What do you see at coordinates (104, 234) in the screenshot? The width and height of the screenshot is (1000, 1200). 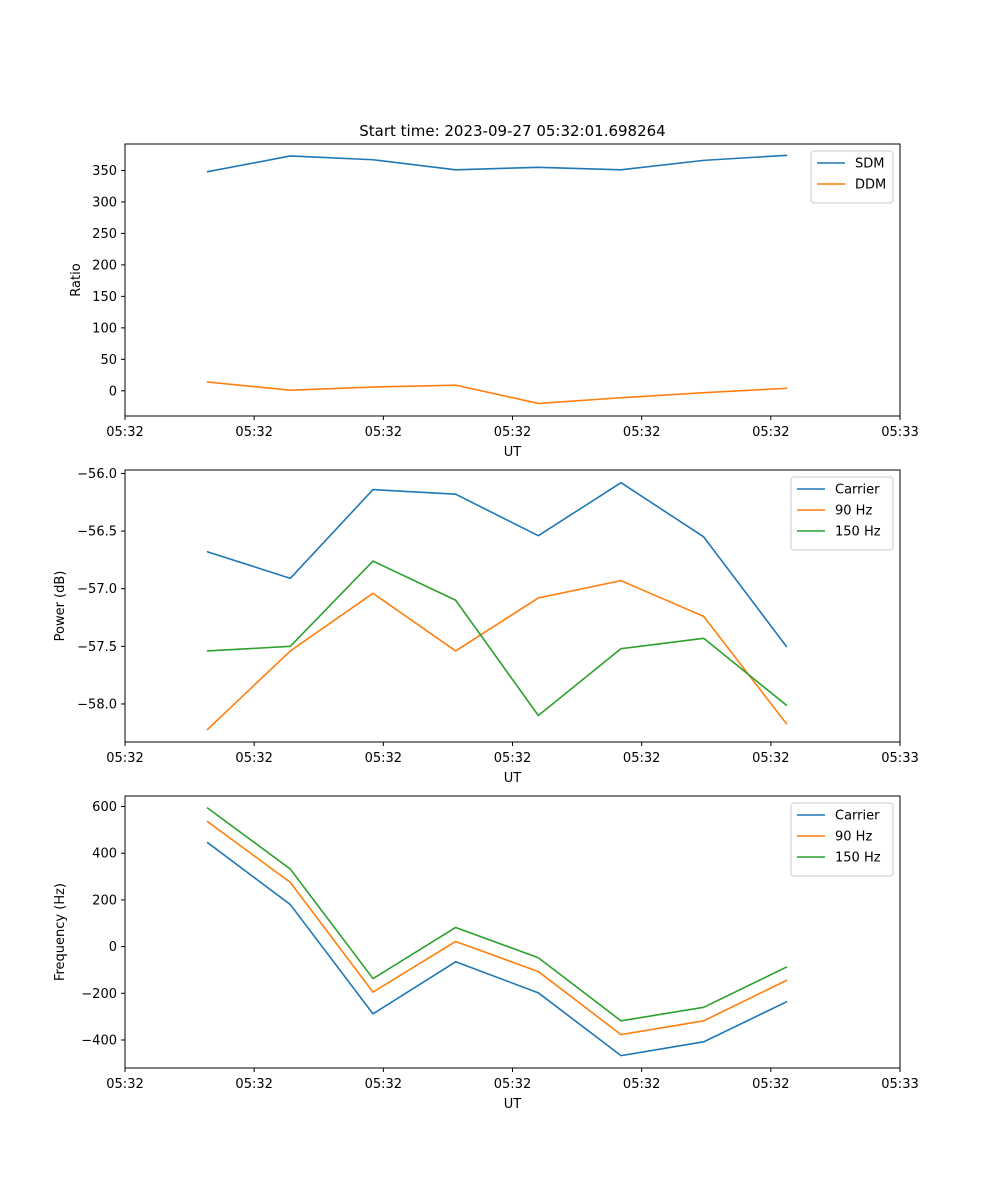 I see `y-tick-label: 250` at bounding box center [104, 234].